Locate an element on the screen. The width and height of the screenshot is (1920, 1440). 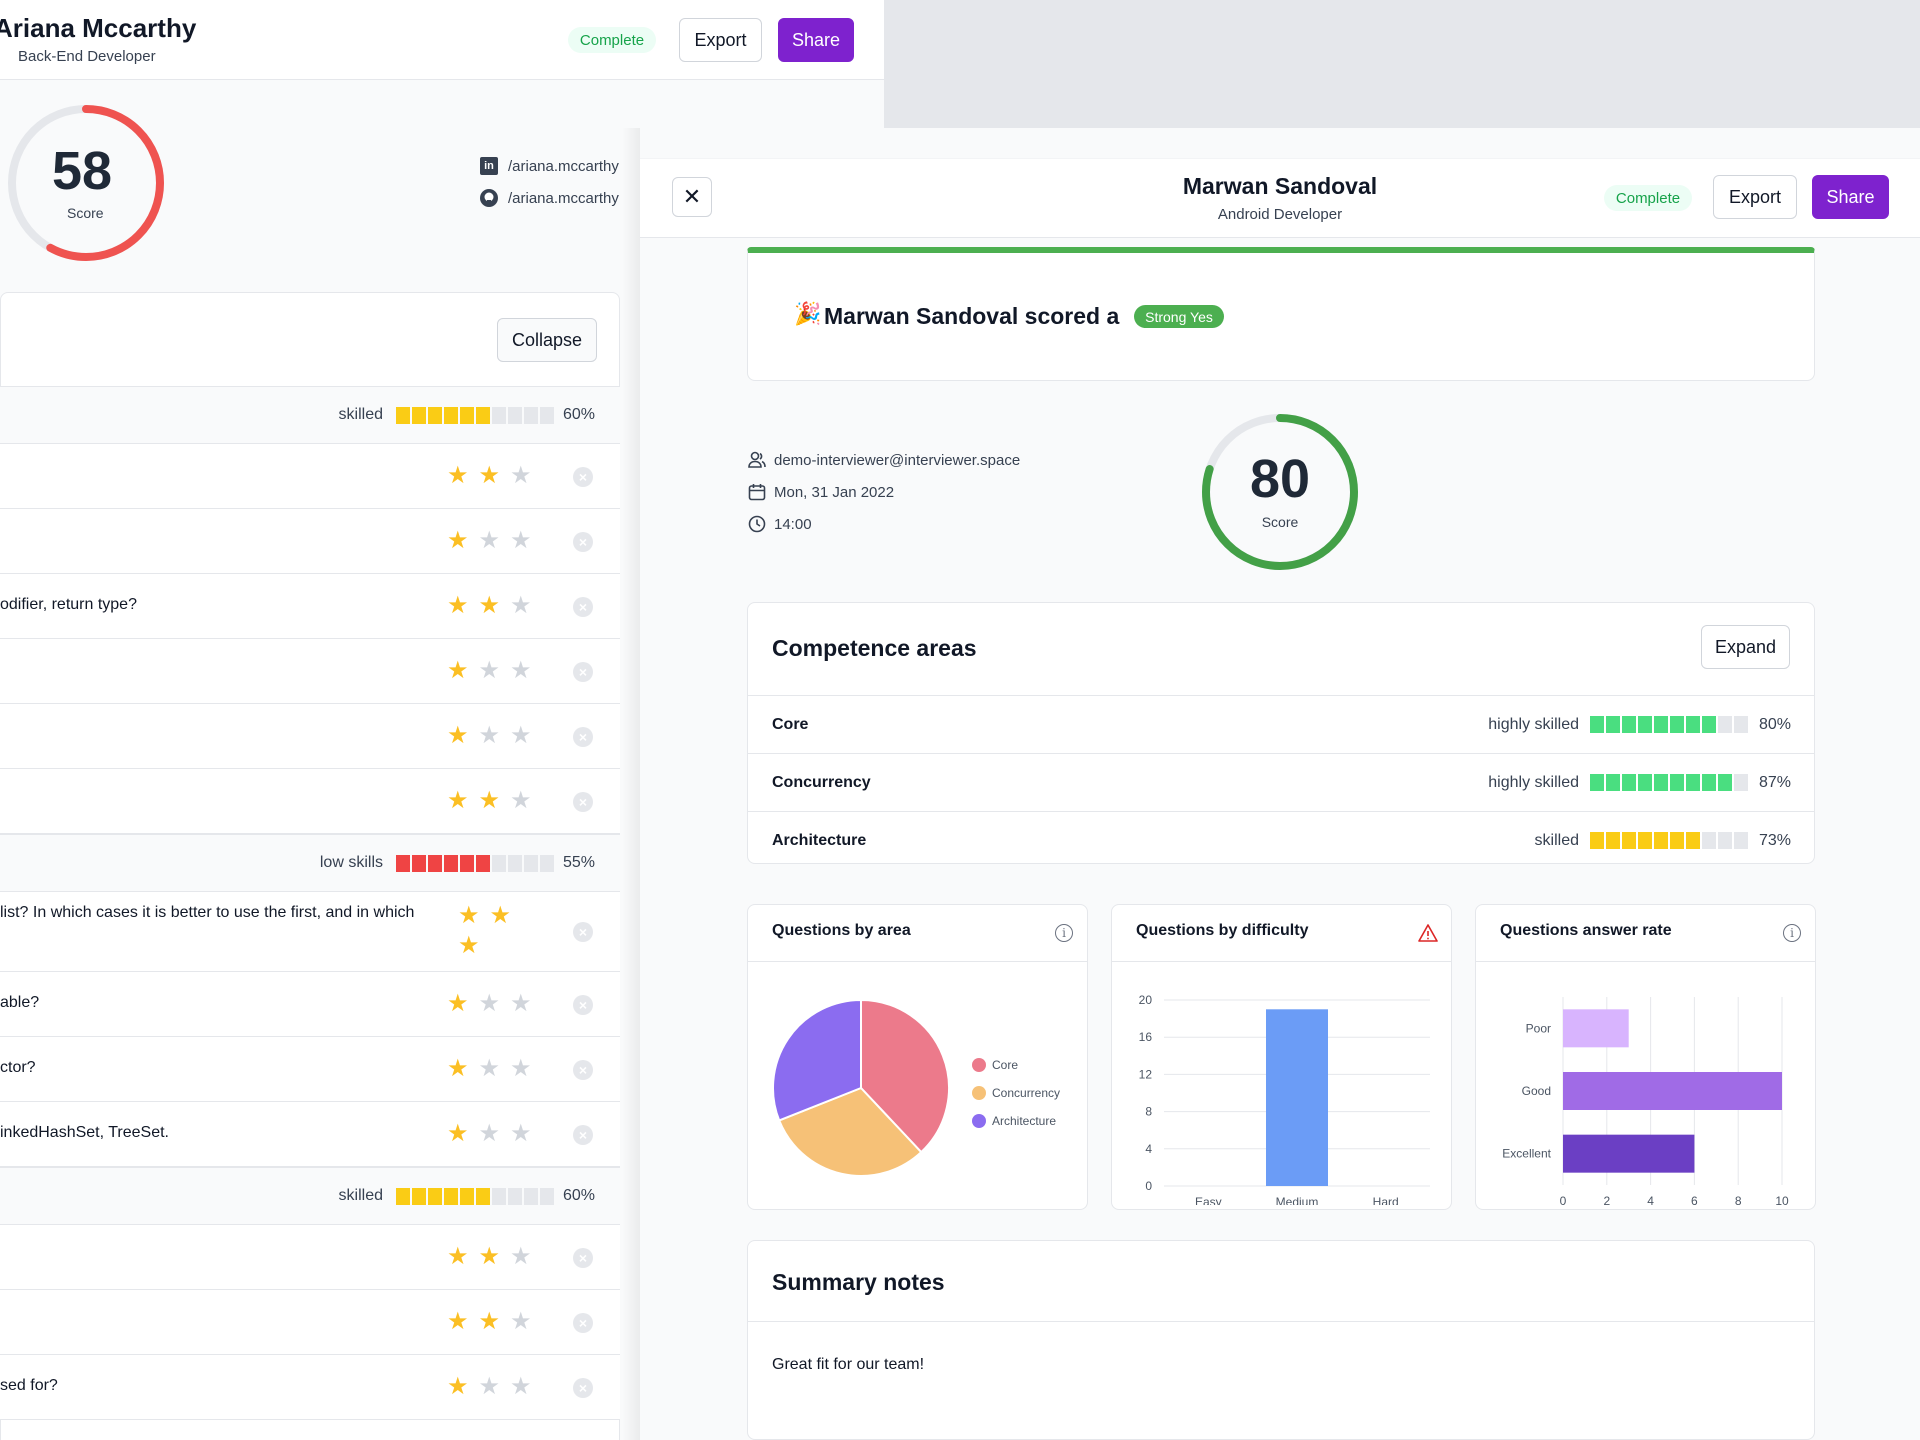
competence-row: Core highly skilled 80% is located at coordinates (1281, 724).